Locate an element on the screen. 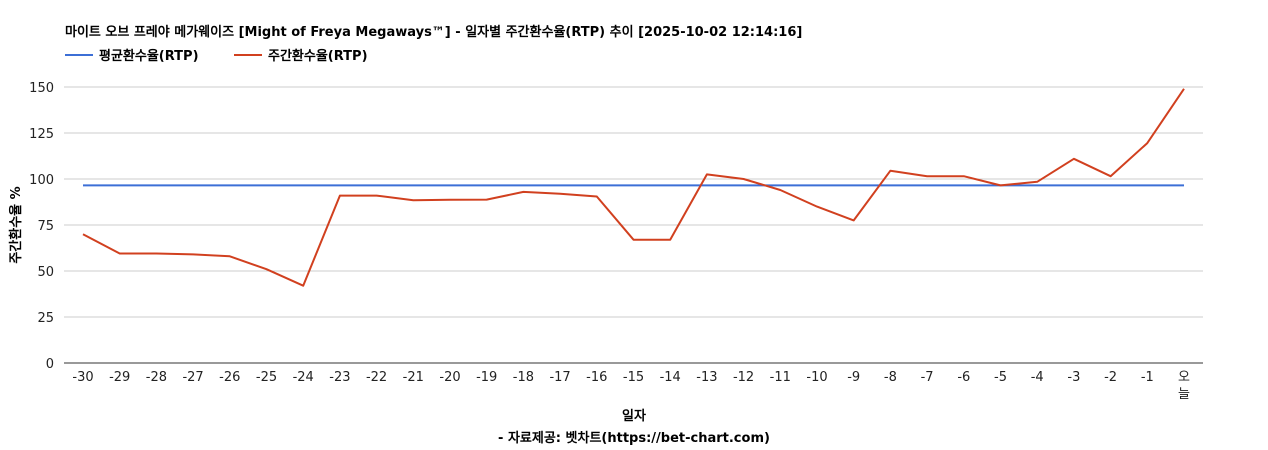  x-tick-label: -28 is located at coordinates (156, 377).